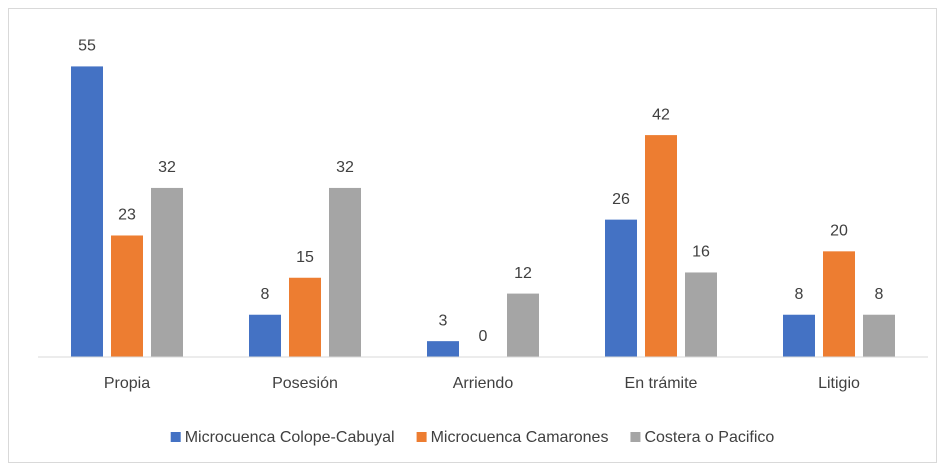 This screenshot has height=476, width=945. I want to click on data-label: 16, so click(701, 252).